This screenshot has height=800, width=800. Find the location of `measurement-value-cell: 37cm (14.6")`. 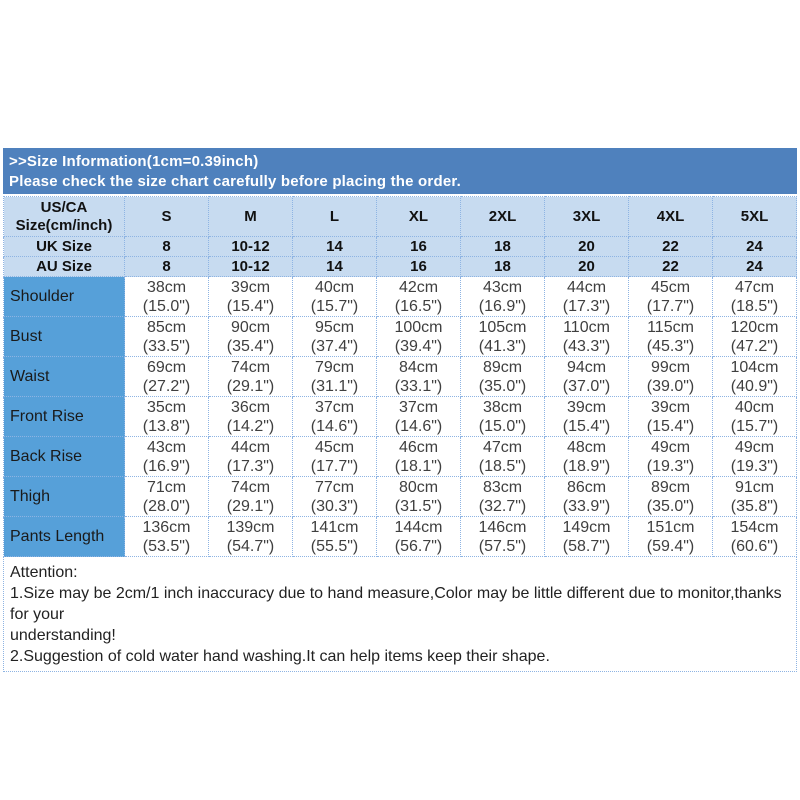

measurement-value-cell: 37cm (14.6") is located at coordinates (418, 416).